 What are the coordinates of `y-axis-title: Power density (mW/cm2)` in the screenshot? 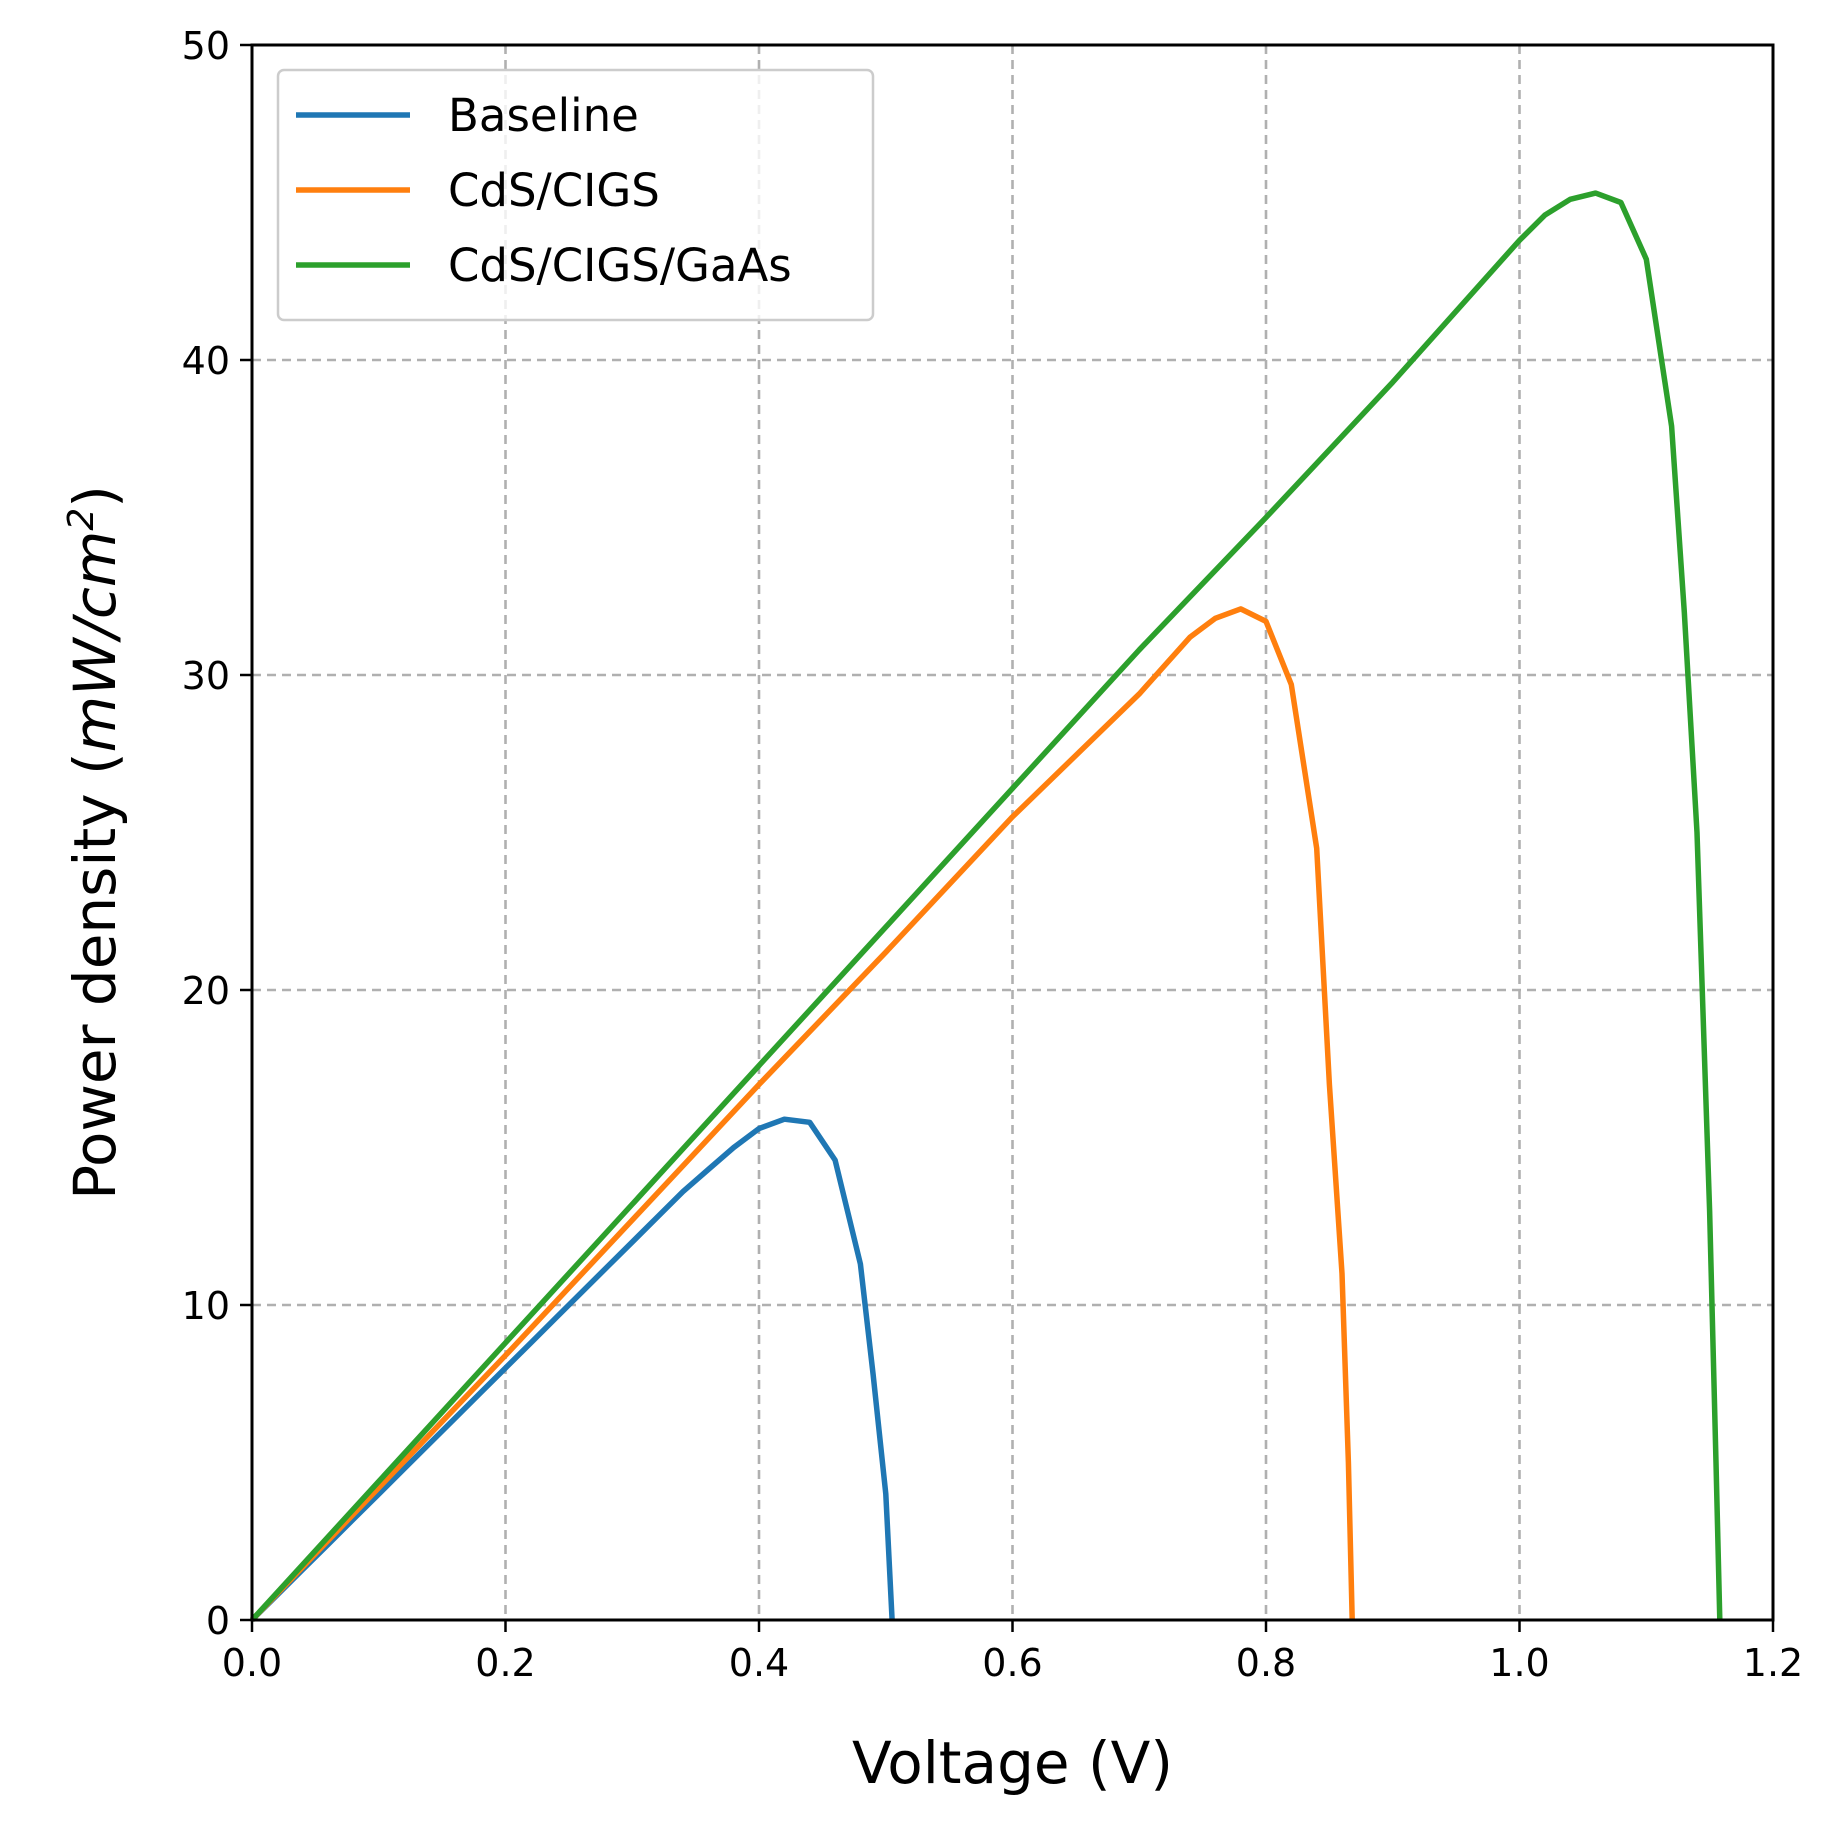 It's located at (95, 842).